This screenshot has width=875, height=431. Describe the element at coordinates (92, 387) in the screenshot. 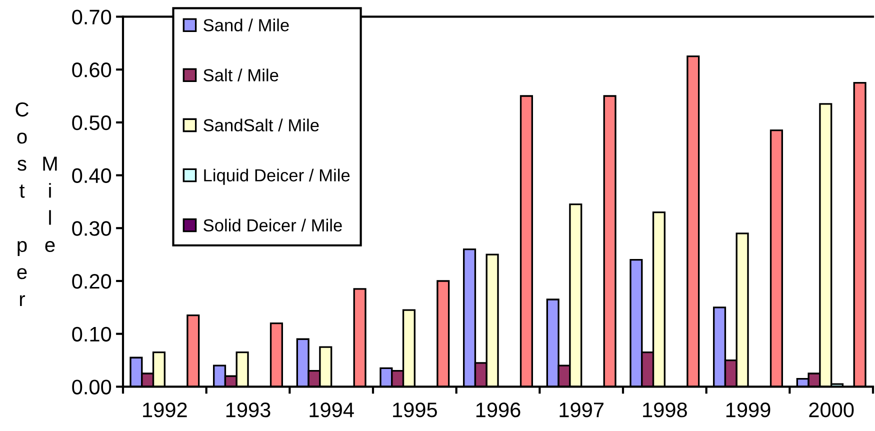

I see `y-tick-label: 0.00` at that location.